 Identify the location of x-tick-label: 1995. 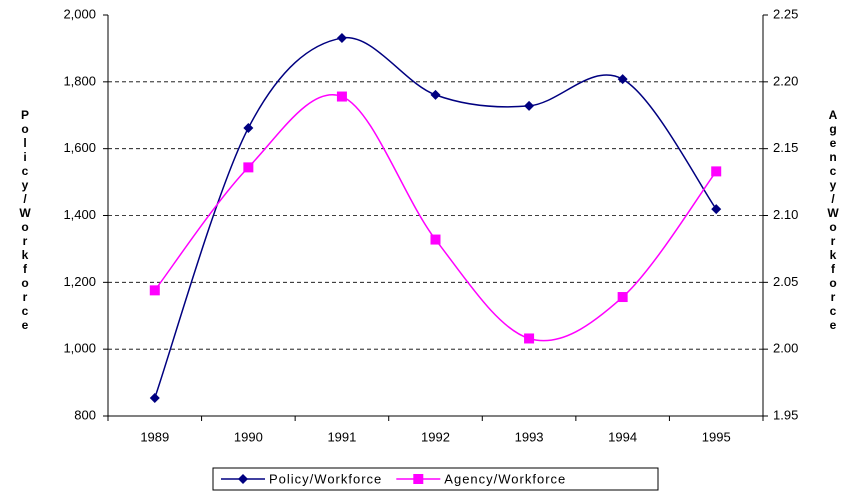
(716, 436).